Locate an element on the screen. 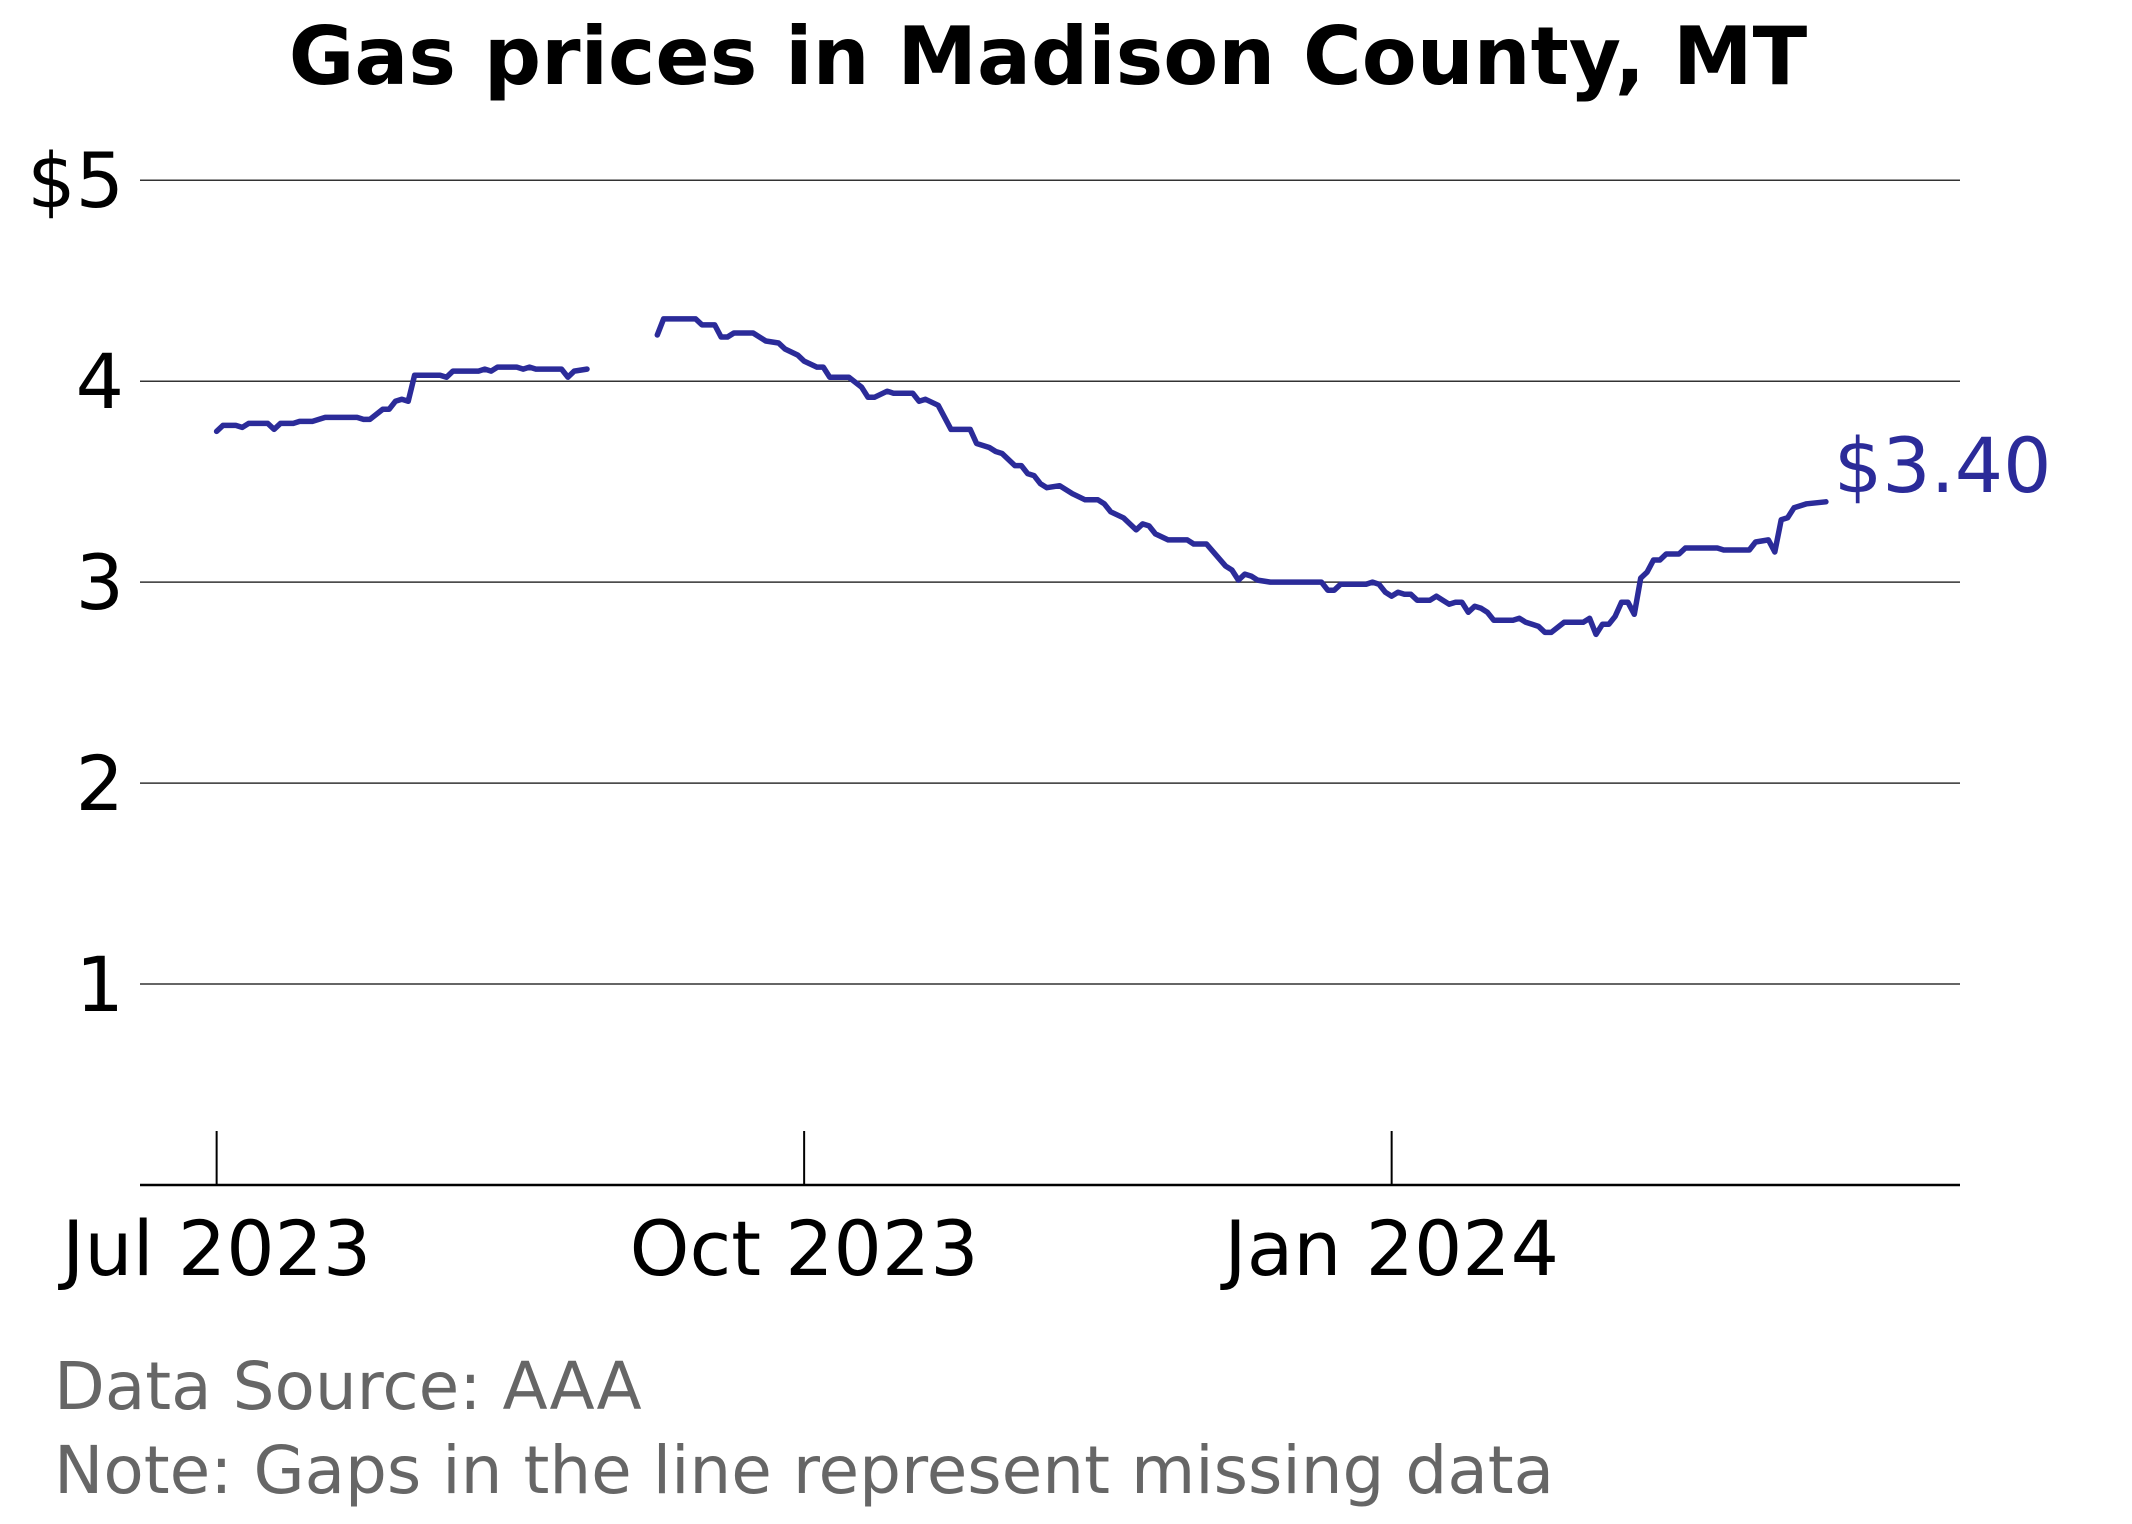 The height and width of the screenshot is (1524, 2132). y-tick-label-0: 1 is located at coordinates (100, 984).